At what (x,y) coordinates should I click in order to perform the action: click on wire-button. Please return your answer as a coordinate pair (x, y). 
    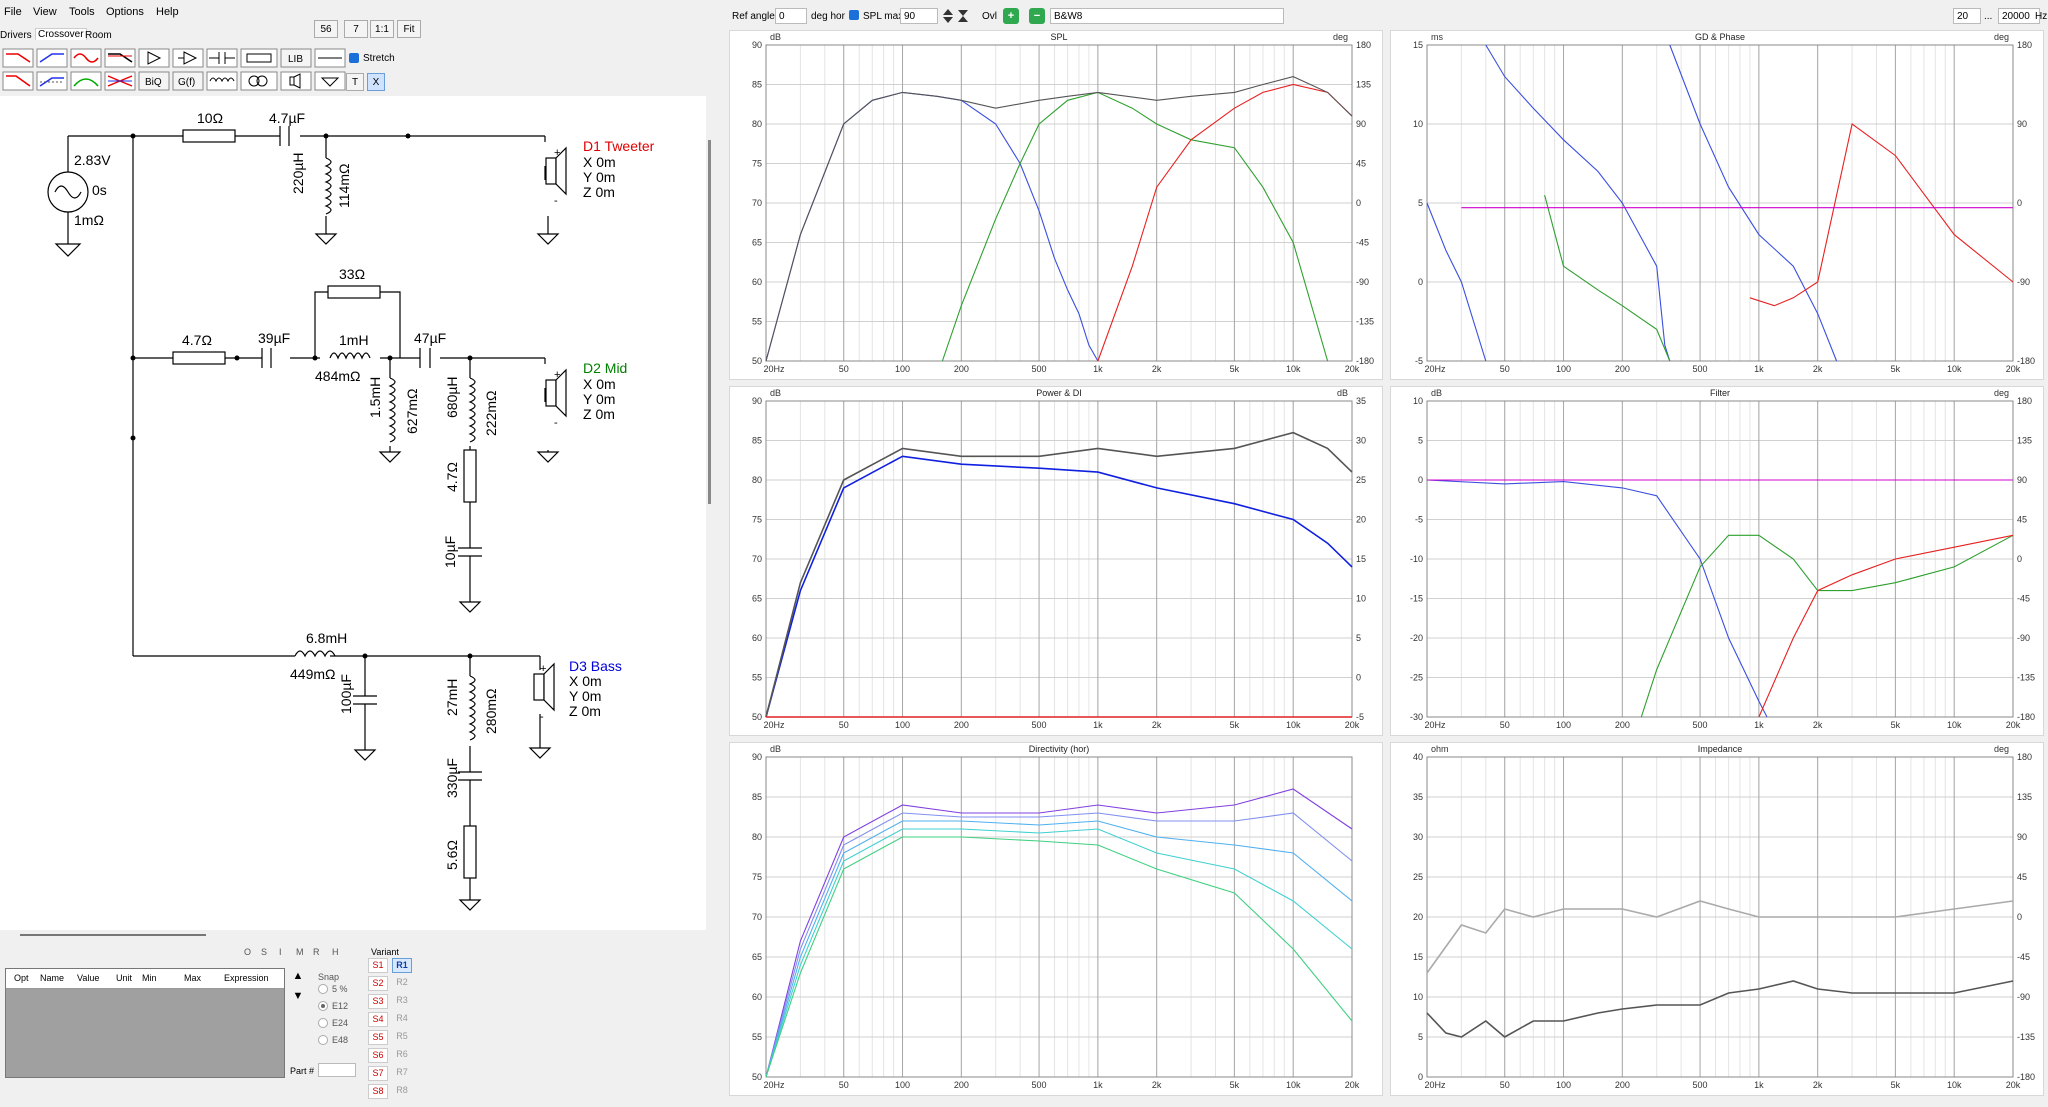
    Looking at the image, I should click on (330, 58).